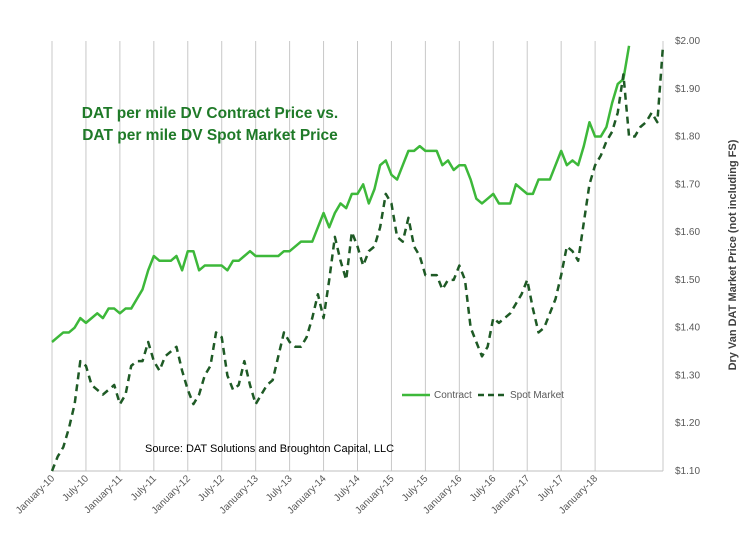 This screenshot has height=544, width=750. Describe the element at coordinates (551, 488) in the screenshot. I see `x-tick-label: July-17` at that location.